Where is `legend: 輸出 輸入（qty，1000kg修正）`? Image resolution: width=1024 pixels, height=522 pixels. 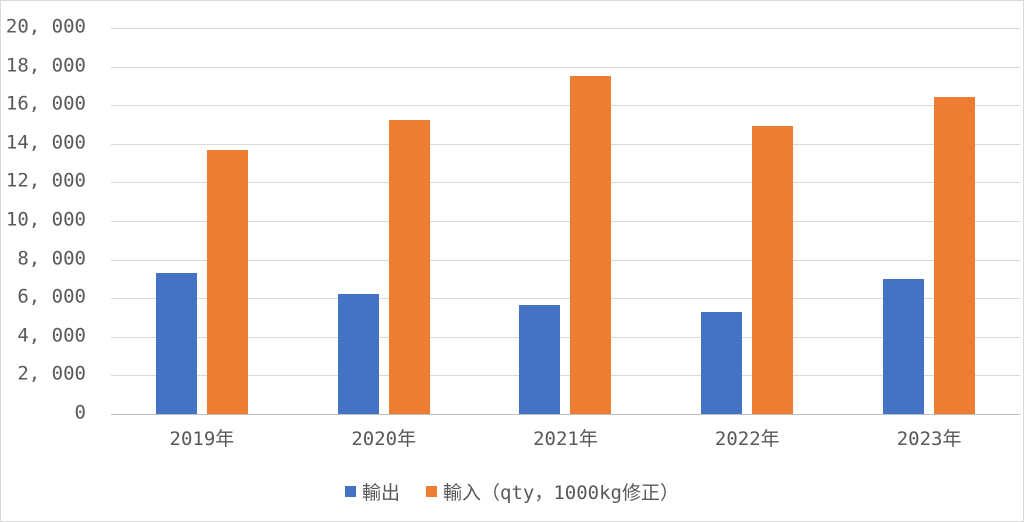 legend: 輸出 輸入（qty，1000kg修正） is located at coordinates (512, 491).